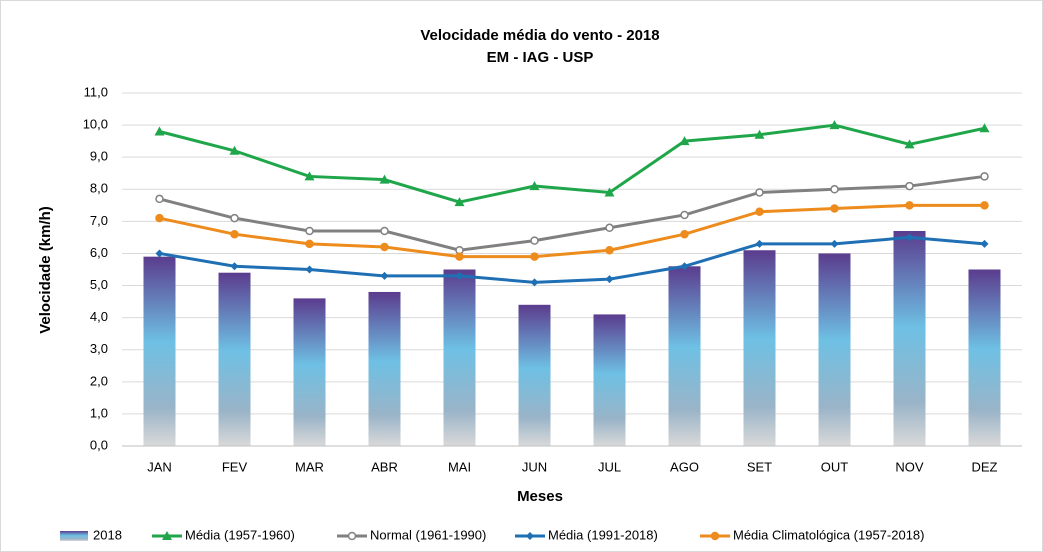  I want to click on legend-swatch, so click(74, 536).